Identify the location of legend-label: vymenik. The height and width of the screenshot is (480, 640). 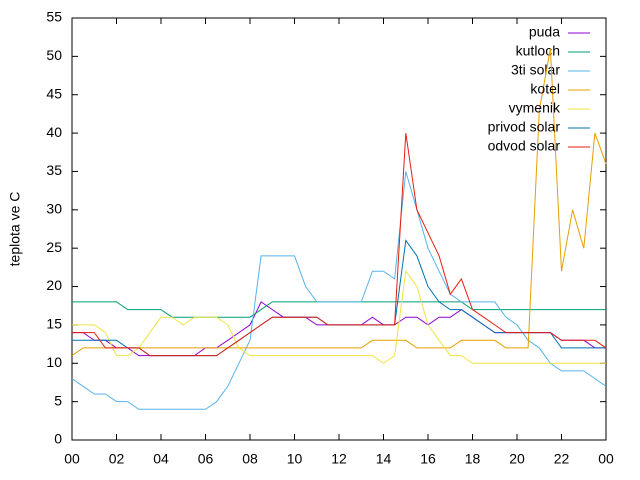
(535, 108).